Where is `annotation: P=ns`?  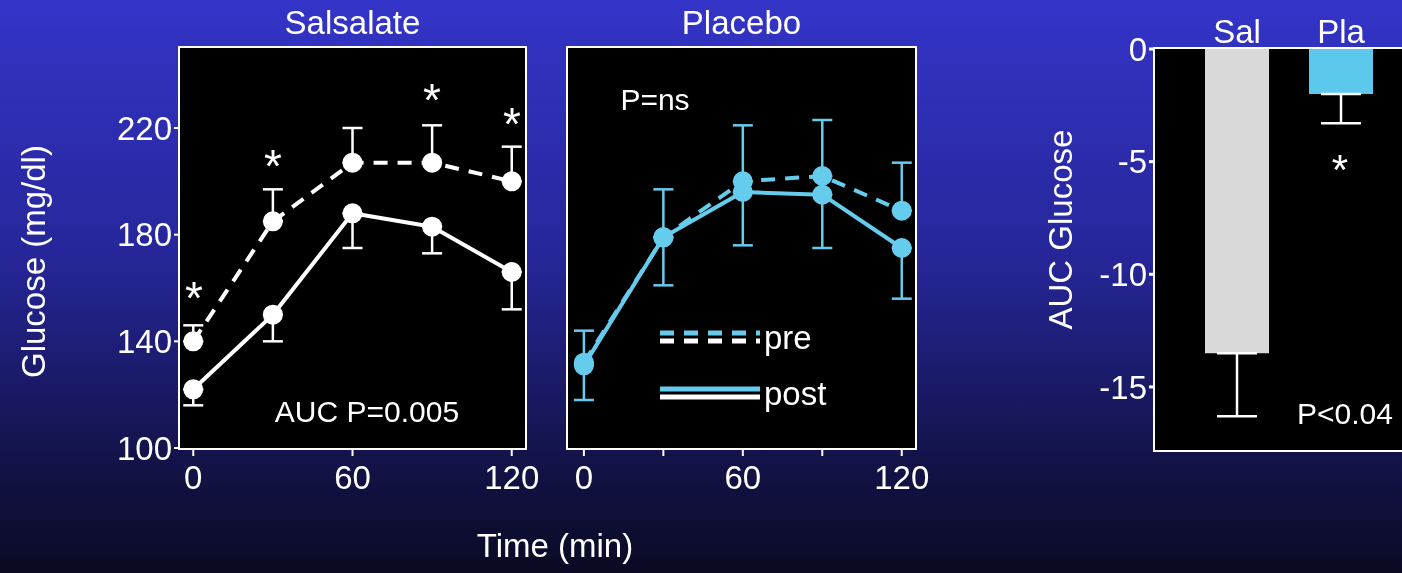
annotation: P=ns is located at coordinates (655, 99).